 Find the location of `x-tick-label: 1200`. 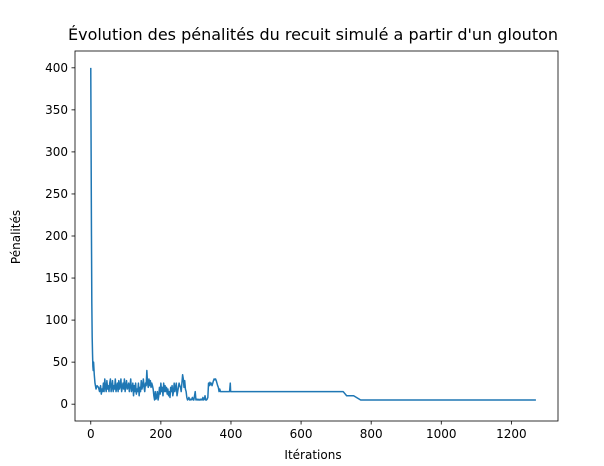

x-tick-label: 1200 is located at coordinates (511, 434).